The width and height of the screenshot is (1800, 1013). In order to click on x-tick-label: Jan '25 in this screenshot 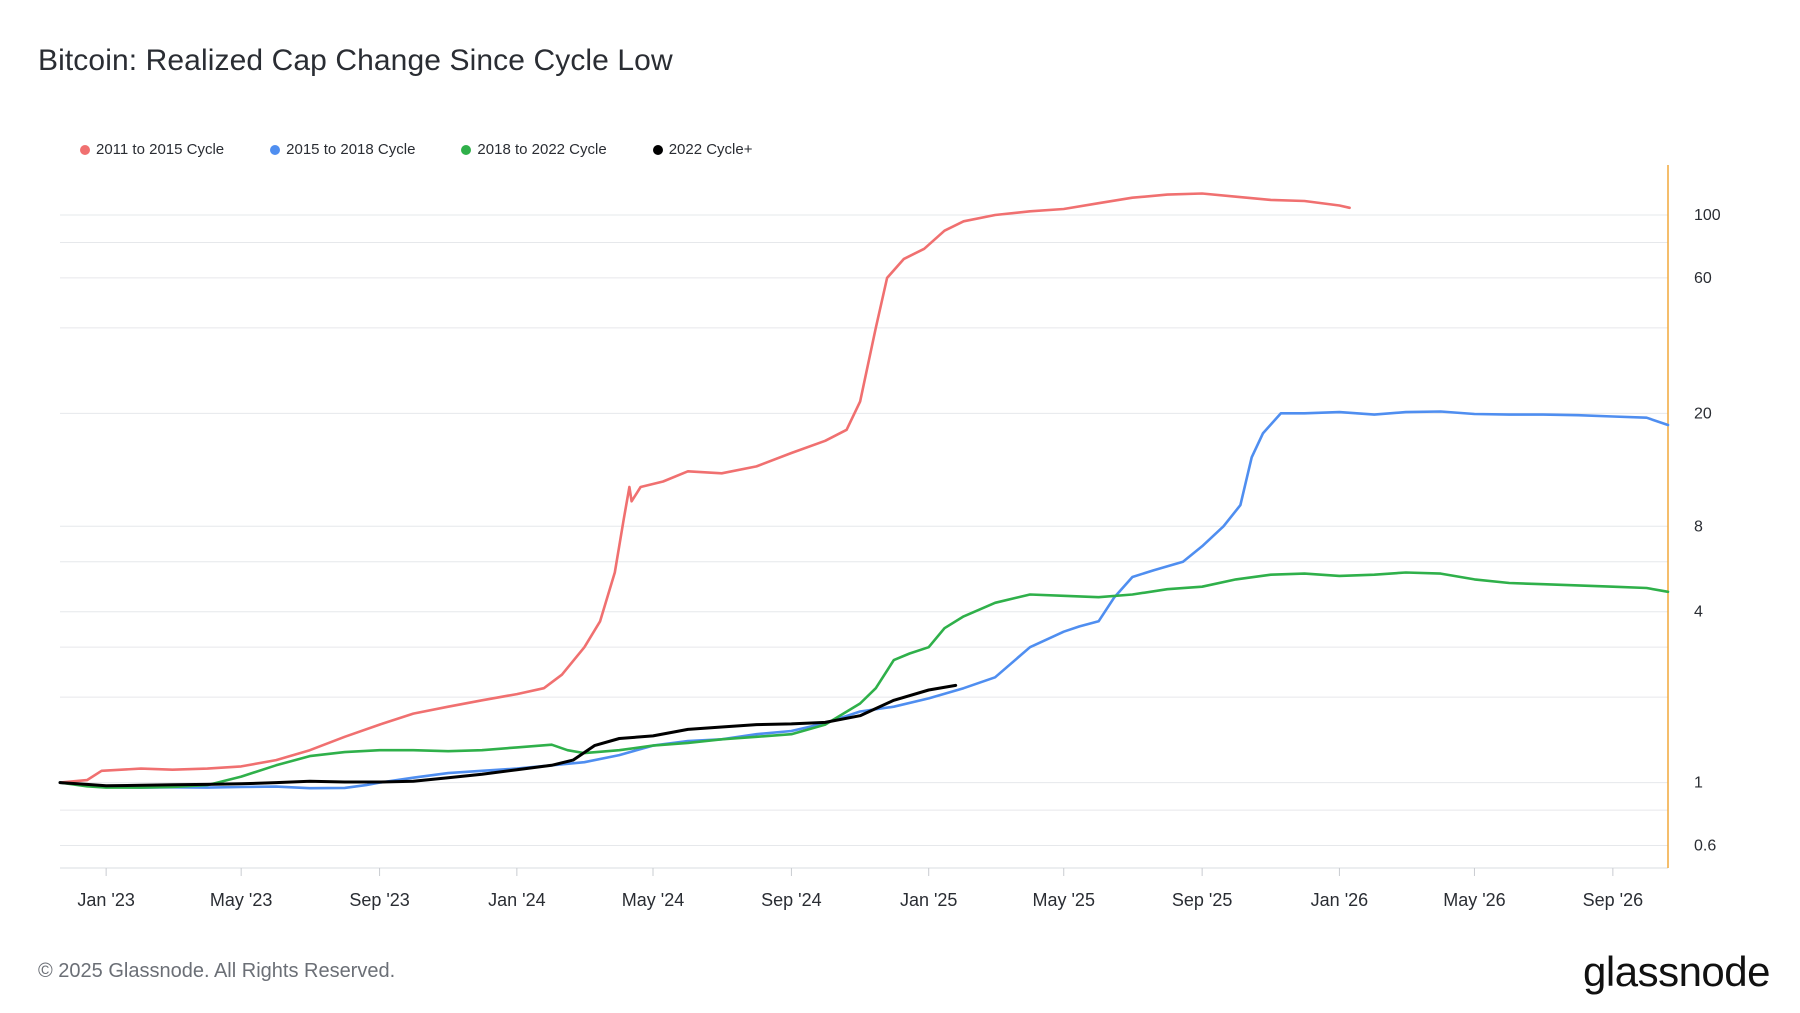, I will do `click(928, 900)`.